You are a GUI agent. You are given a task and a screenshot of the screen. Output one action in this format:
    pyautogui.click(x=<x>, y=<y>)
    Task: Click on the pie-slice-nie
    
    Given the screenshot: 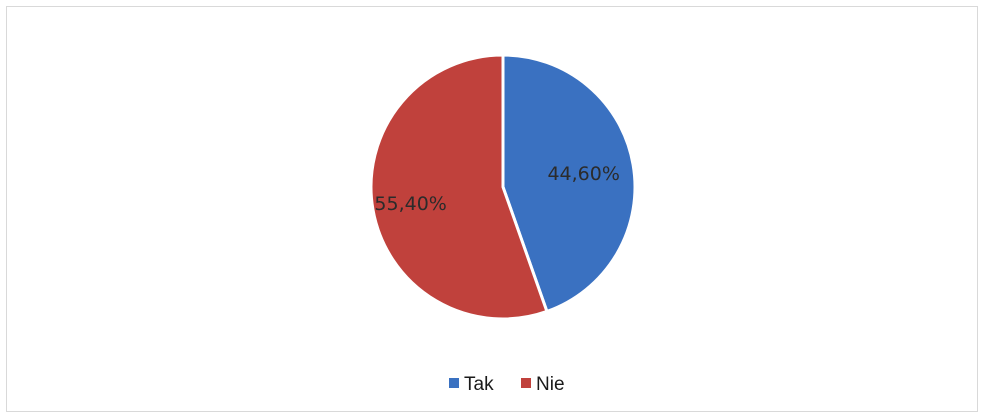 What is the action you would take?
    pyautogui.click(x=459, y=187)
    